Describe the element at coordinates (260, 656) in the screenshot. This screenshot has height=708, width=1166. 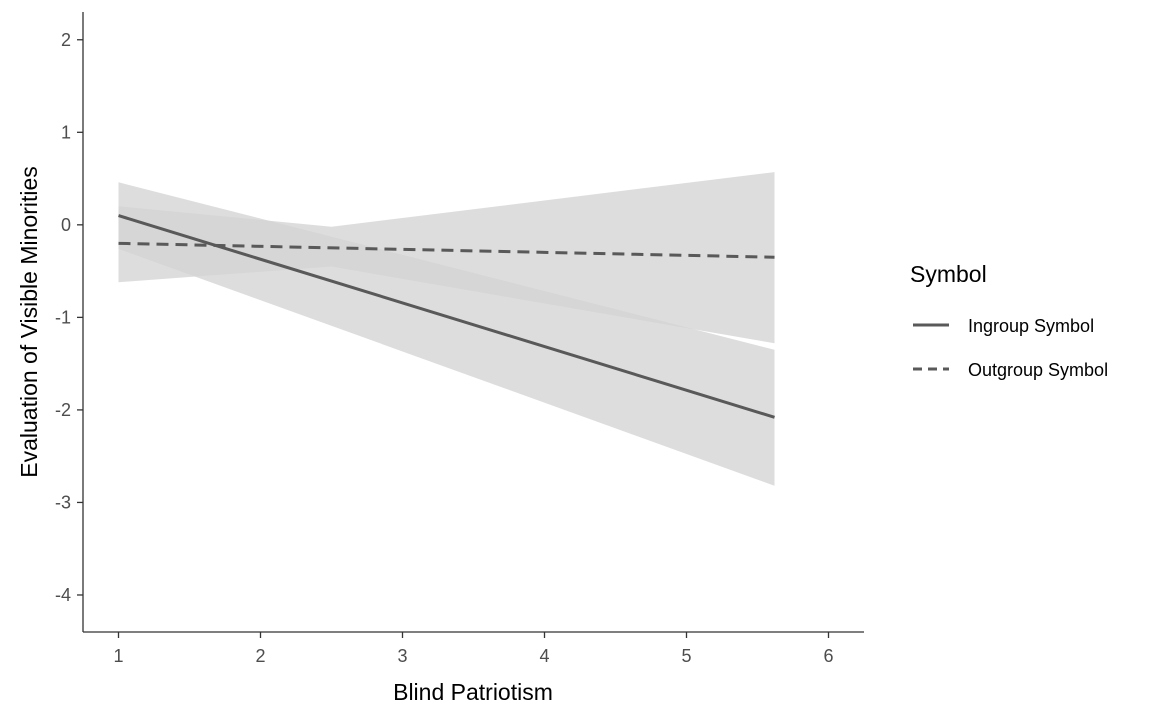
I see `x-tick-label-2: 2` at that location.